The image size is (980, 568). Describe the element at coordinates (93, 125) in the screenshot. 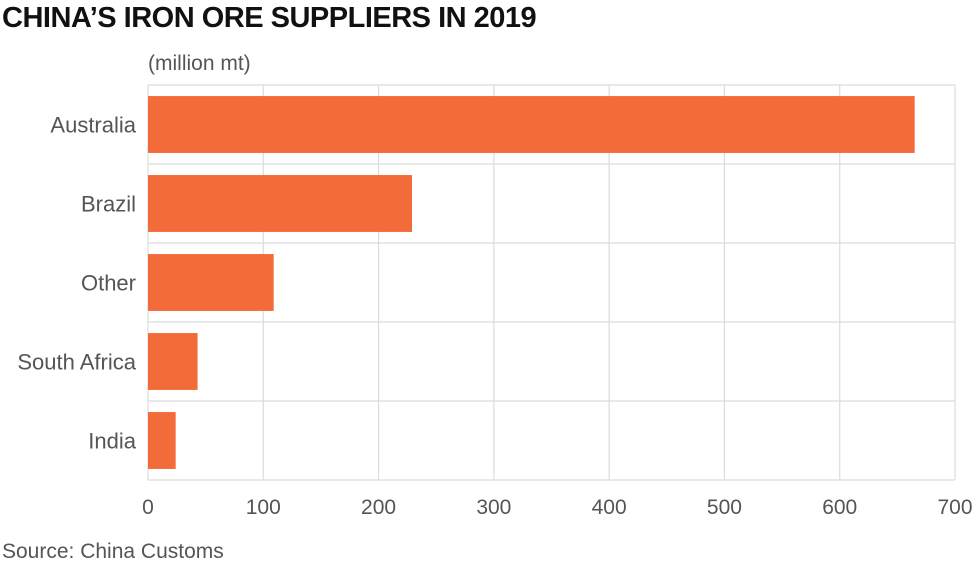

I see `category-label: Australia` at that location.